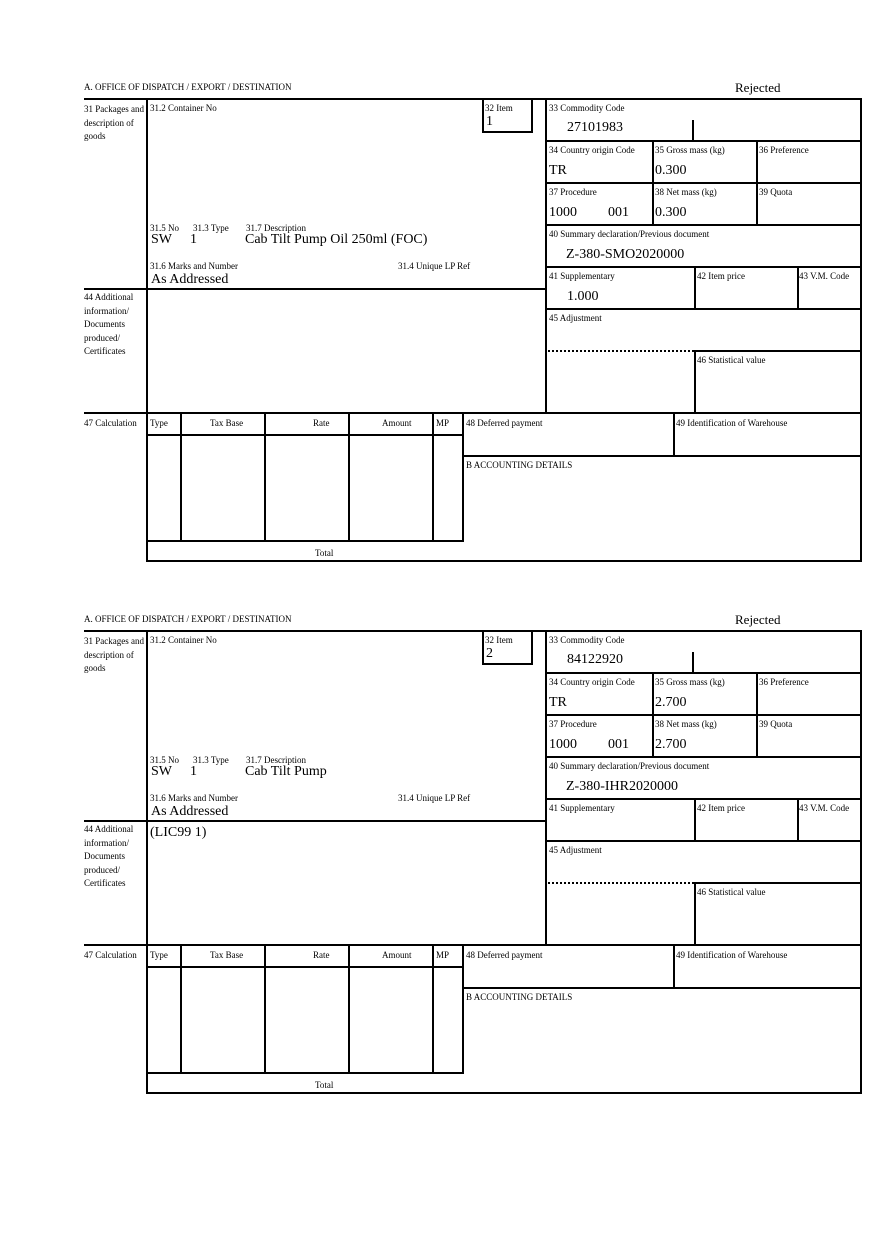 This screenshot has height=1250, width=882. Describe the element at coordinates (671, 212) in the screenshot. I see `net-mass-value: 0.300` at that location.